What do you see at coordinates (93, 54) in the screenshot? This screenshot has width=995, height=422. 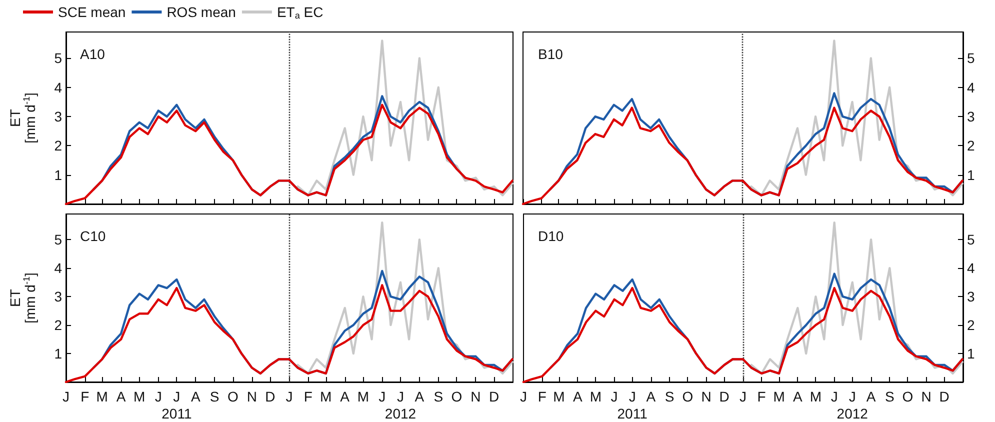 I see `text: A10` at bounding box center [93, 54].